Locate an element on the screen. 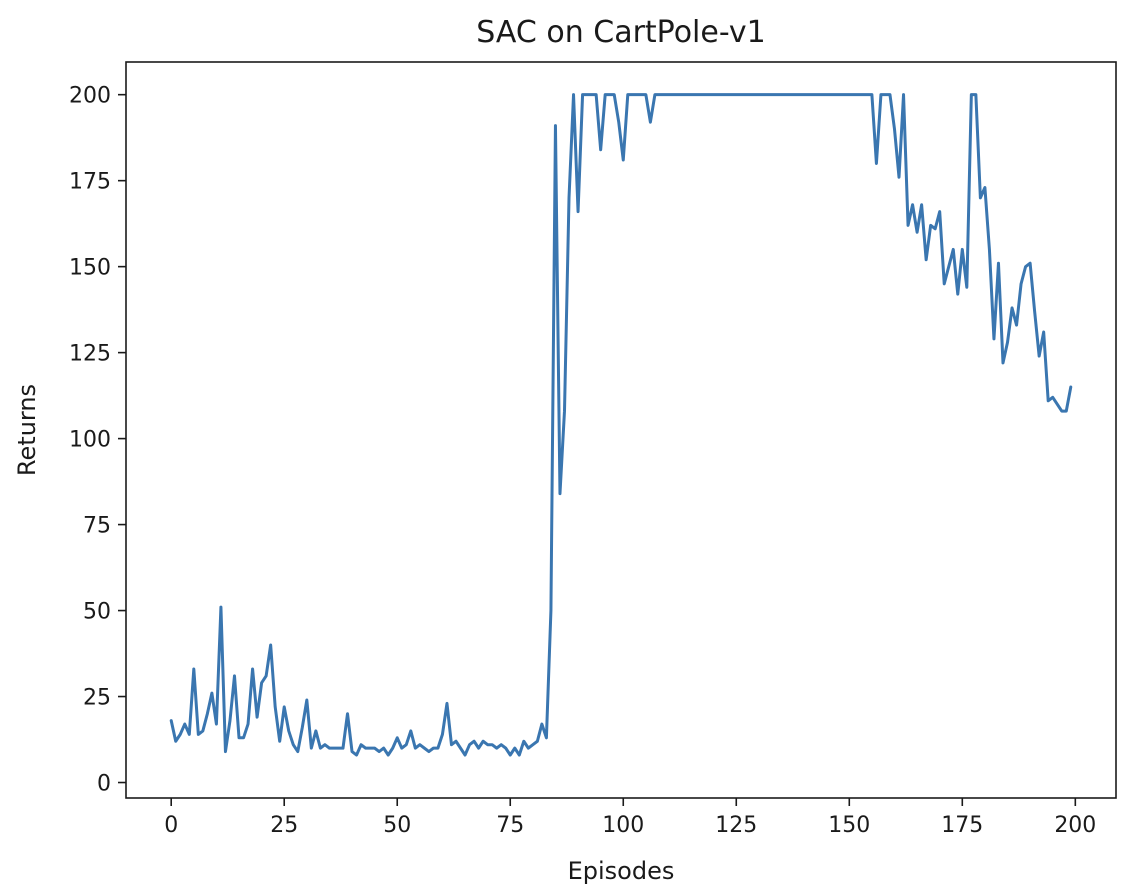  y-axis-ticks: 0 25 50 75 100 125 150 175 200 is located at coordinates (97, 440).